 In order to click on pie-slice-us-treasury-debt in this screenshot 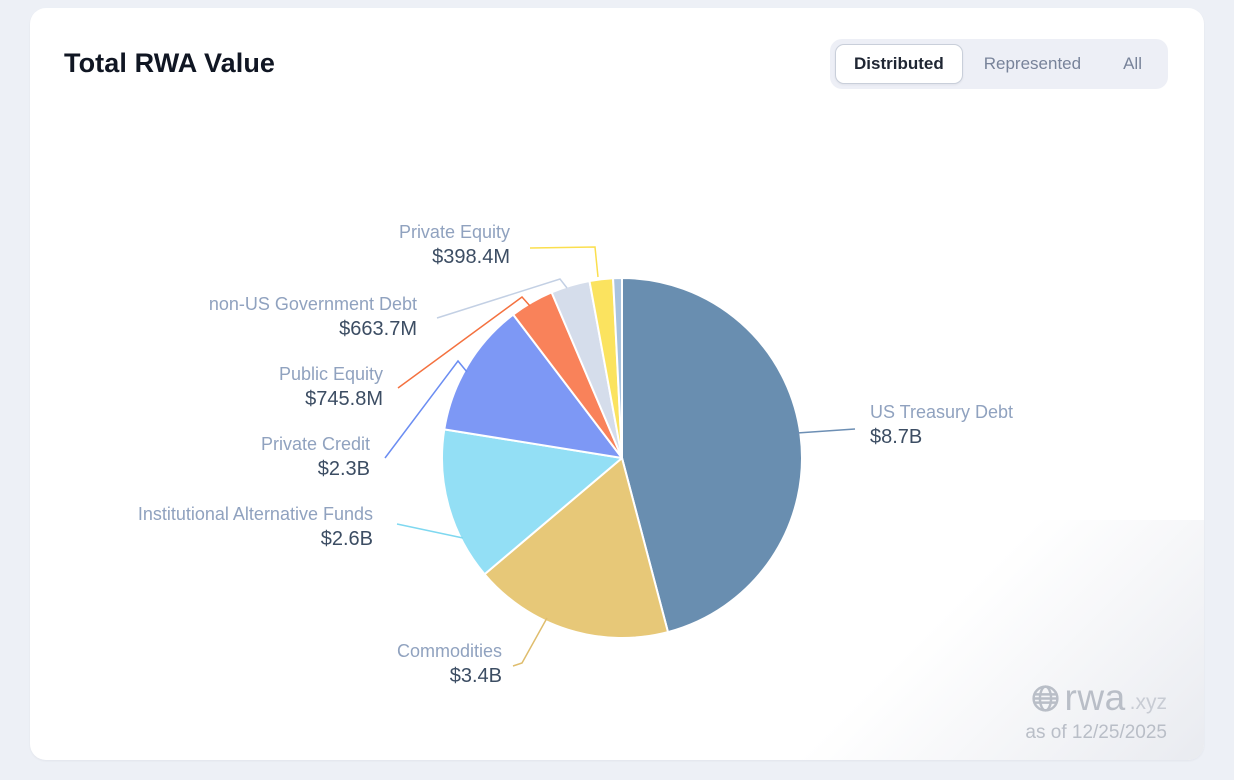, I will do `click(712, 455)`.